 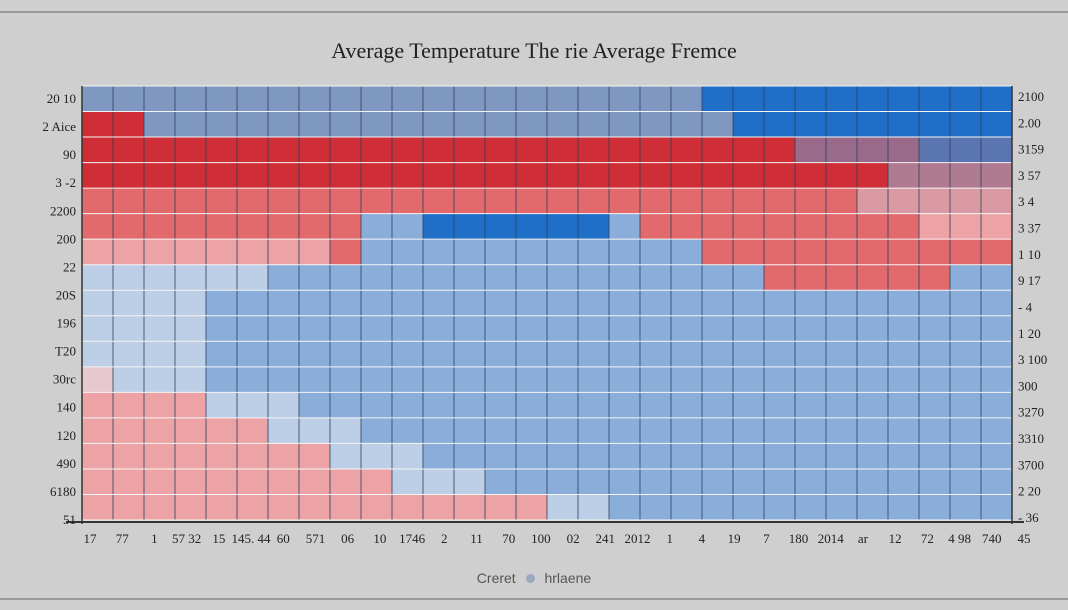 I want to click on right-tick-label: 3700, so click(x=1031, y=464).